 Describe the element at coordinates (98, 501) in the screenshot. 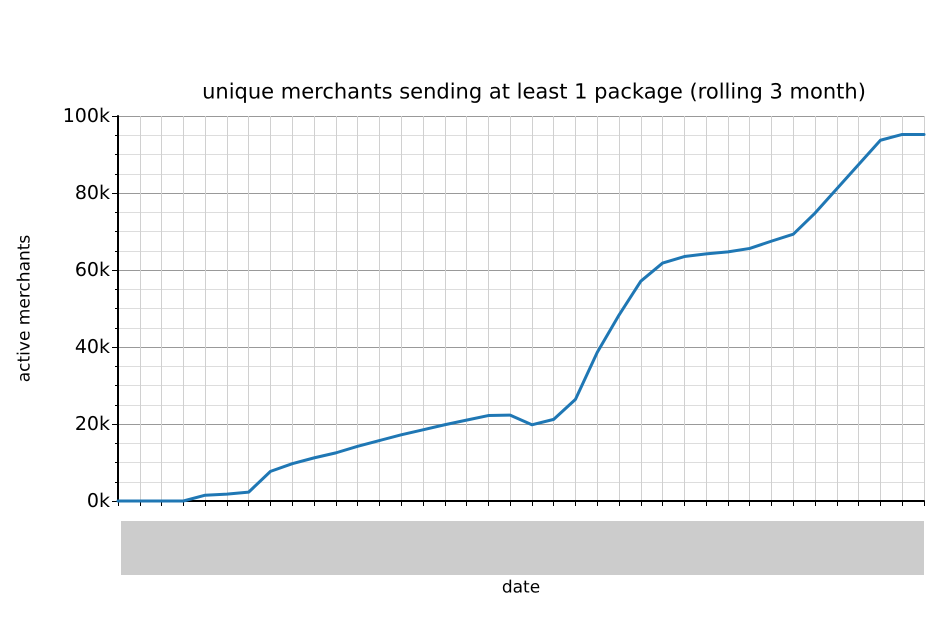

I see `y-tick-label: 0k` at that location.